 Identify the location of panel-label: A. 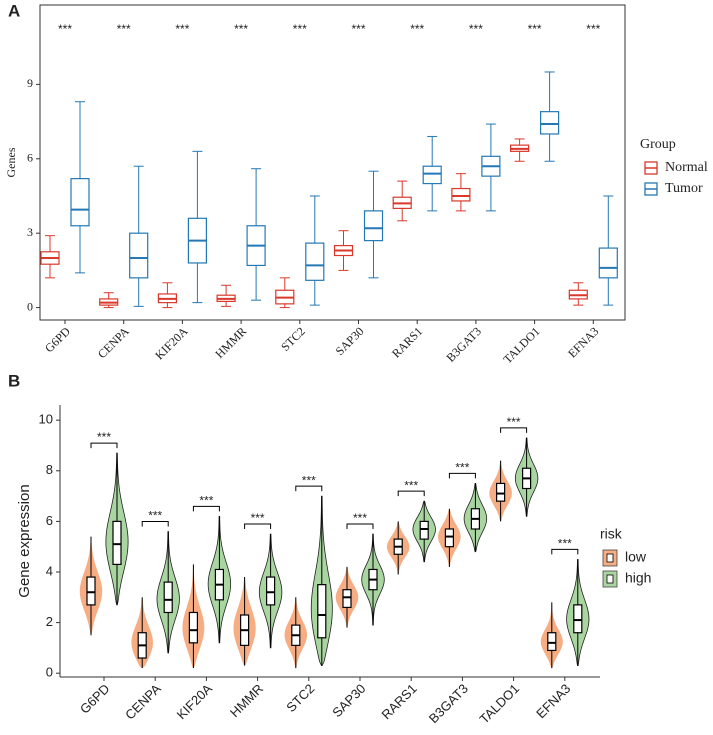
(14, 10).